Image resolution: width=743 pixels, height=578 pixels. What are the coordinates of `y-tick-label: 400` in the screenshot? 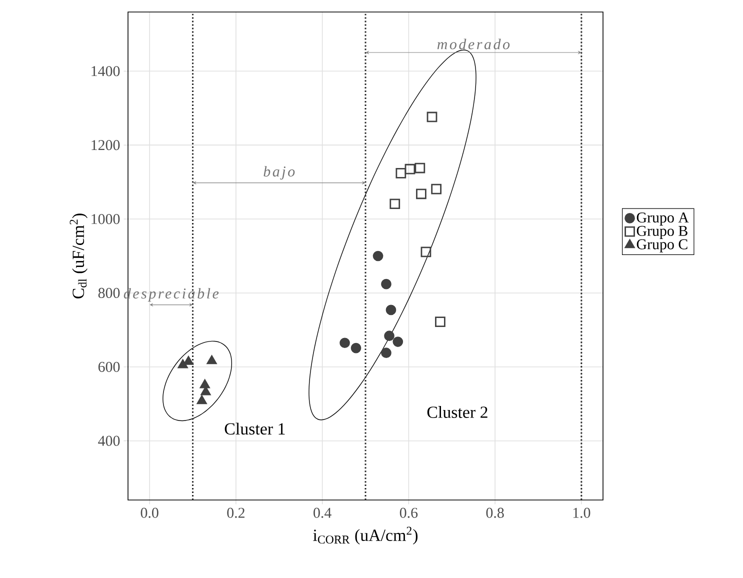 It's located at (109, 441).